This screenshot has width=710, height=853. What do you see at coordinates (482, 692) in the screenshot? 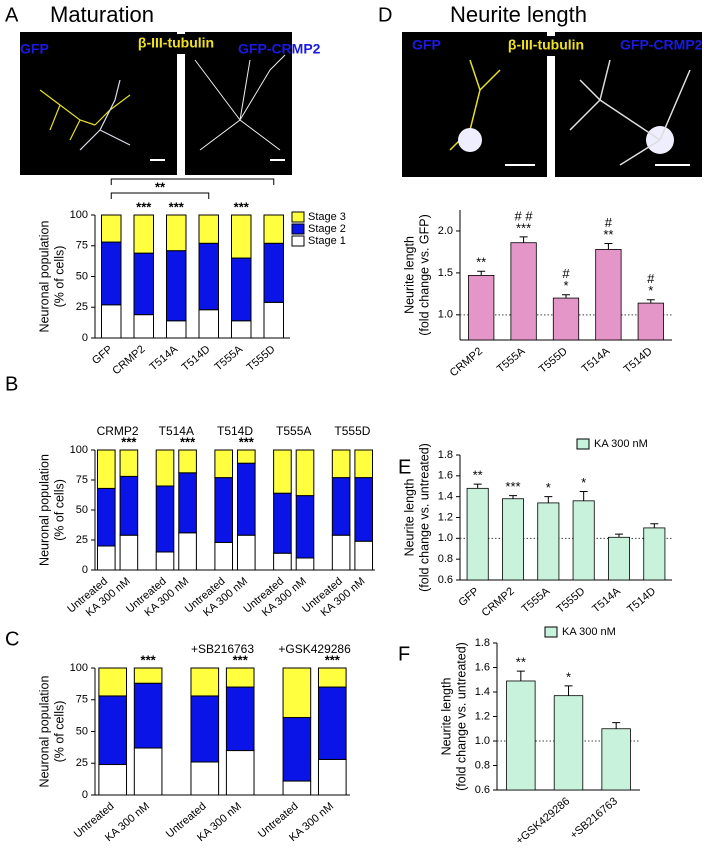
I see `y-tick-label: 1.4` at bounding box center [482, 692].